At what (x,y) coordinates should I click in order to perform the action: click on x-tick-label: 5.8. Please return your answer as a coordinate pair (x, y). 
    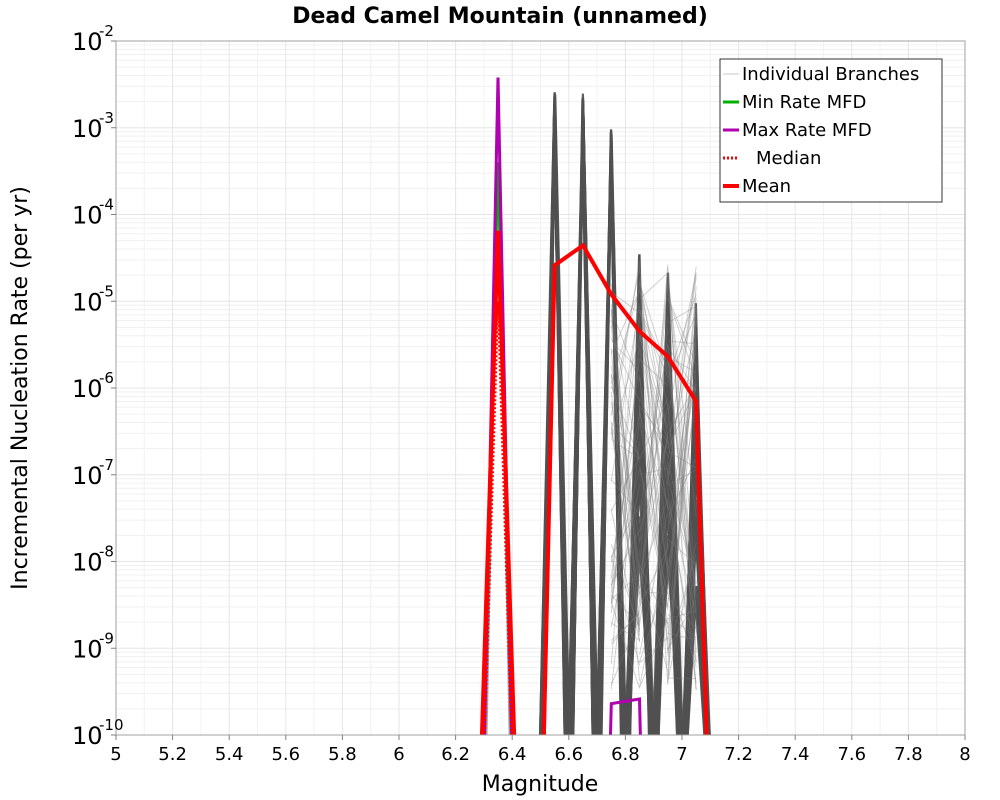
    Looking at the image, I should click on (342, 754).